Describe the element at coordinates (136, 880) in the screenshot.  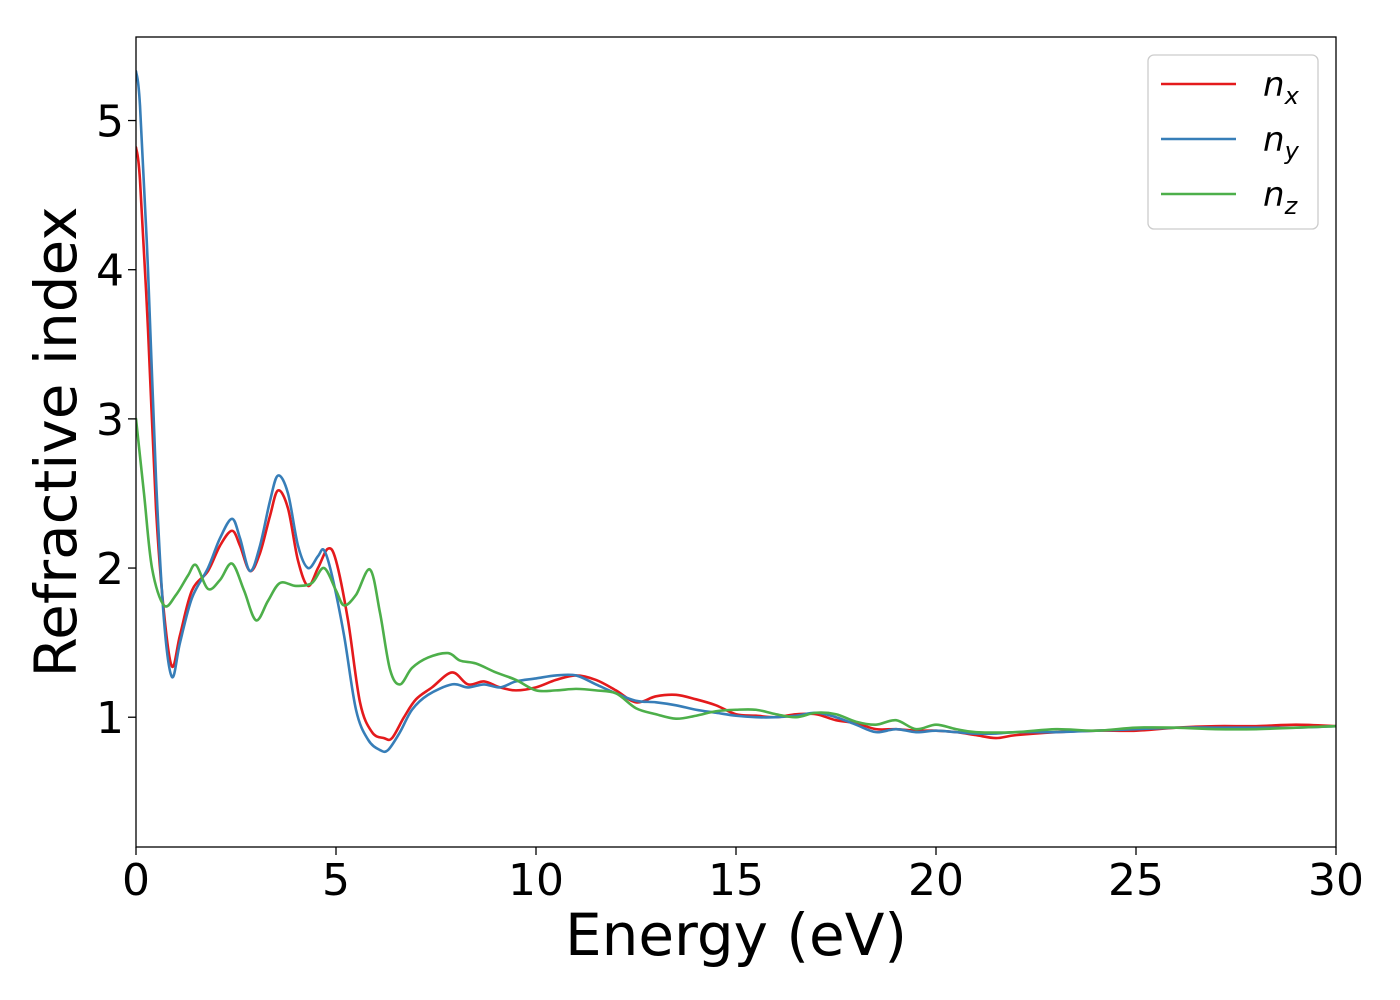
I see `x-tick-label: 0` at that location.